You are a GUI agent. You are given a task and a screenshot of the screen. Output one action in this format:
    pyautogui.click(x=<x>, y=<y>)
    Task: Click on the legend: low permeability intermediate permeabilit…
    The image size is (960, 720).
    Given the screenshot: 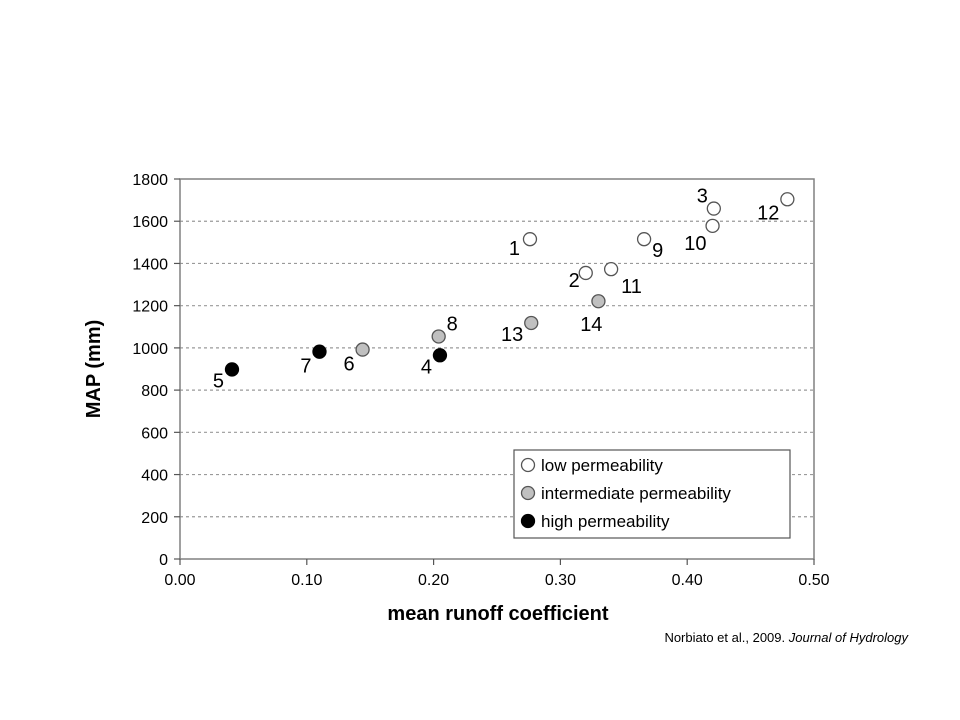 What is the action you would take?
    pyautogui.click(x=652, y=494)
    